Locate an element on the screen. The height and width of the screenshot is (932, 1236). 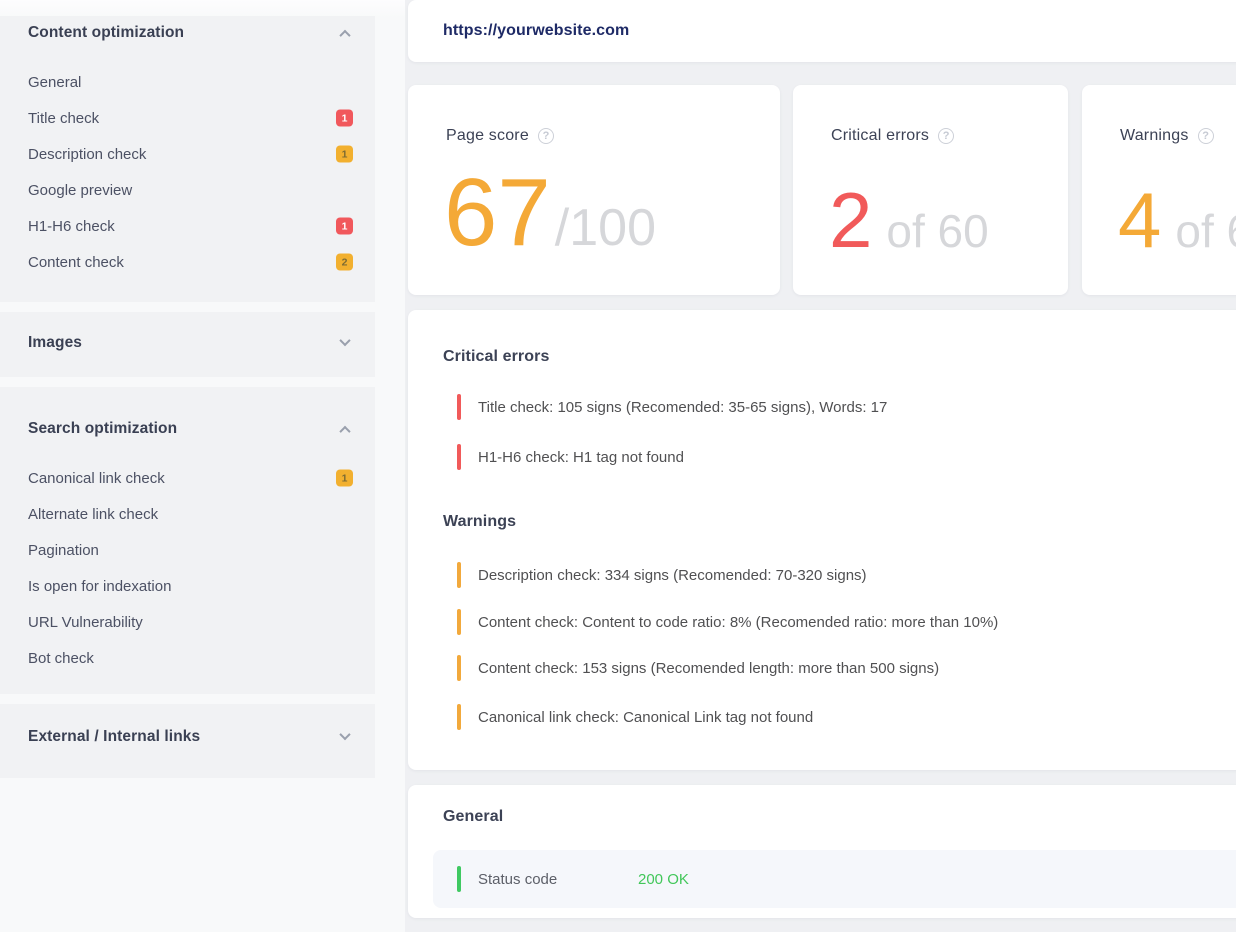
sidebar-item-bot-check: Bot check is located at coordinates (187, 658).